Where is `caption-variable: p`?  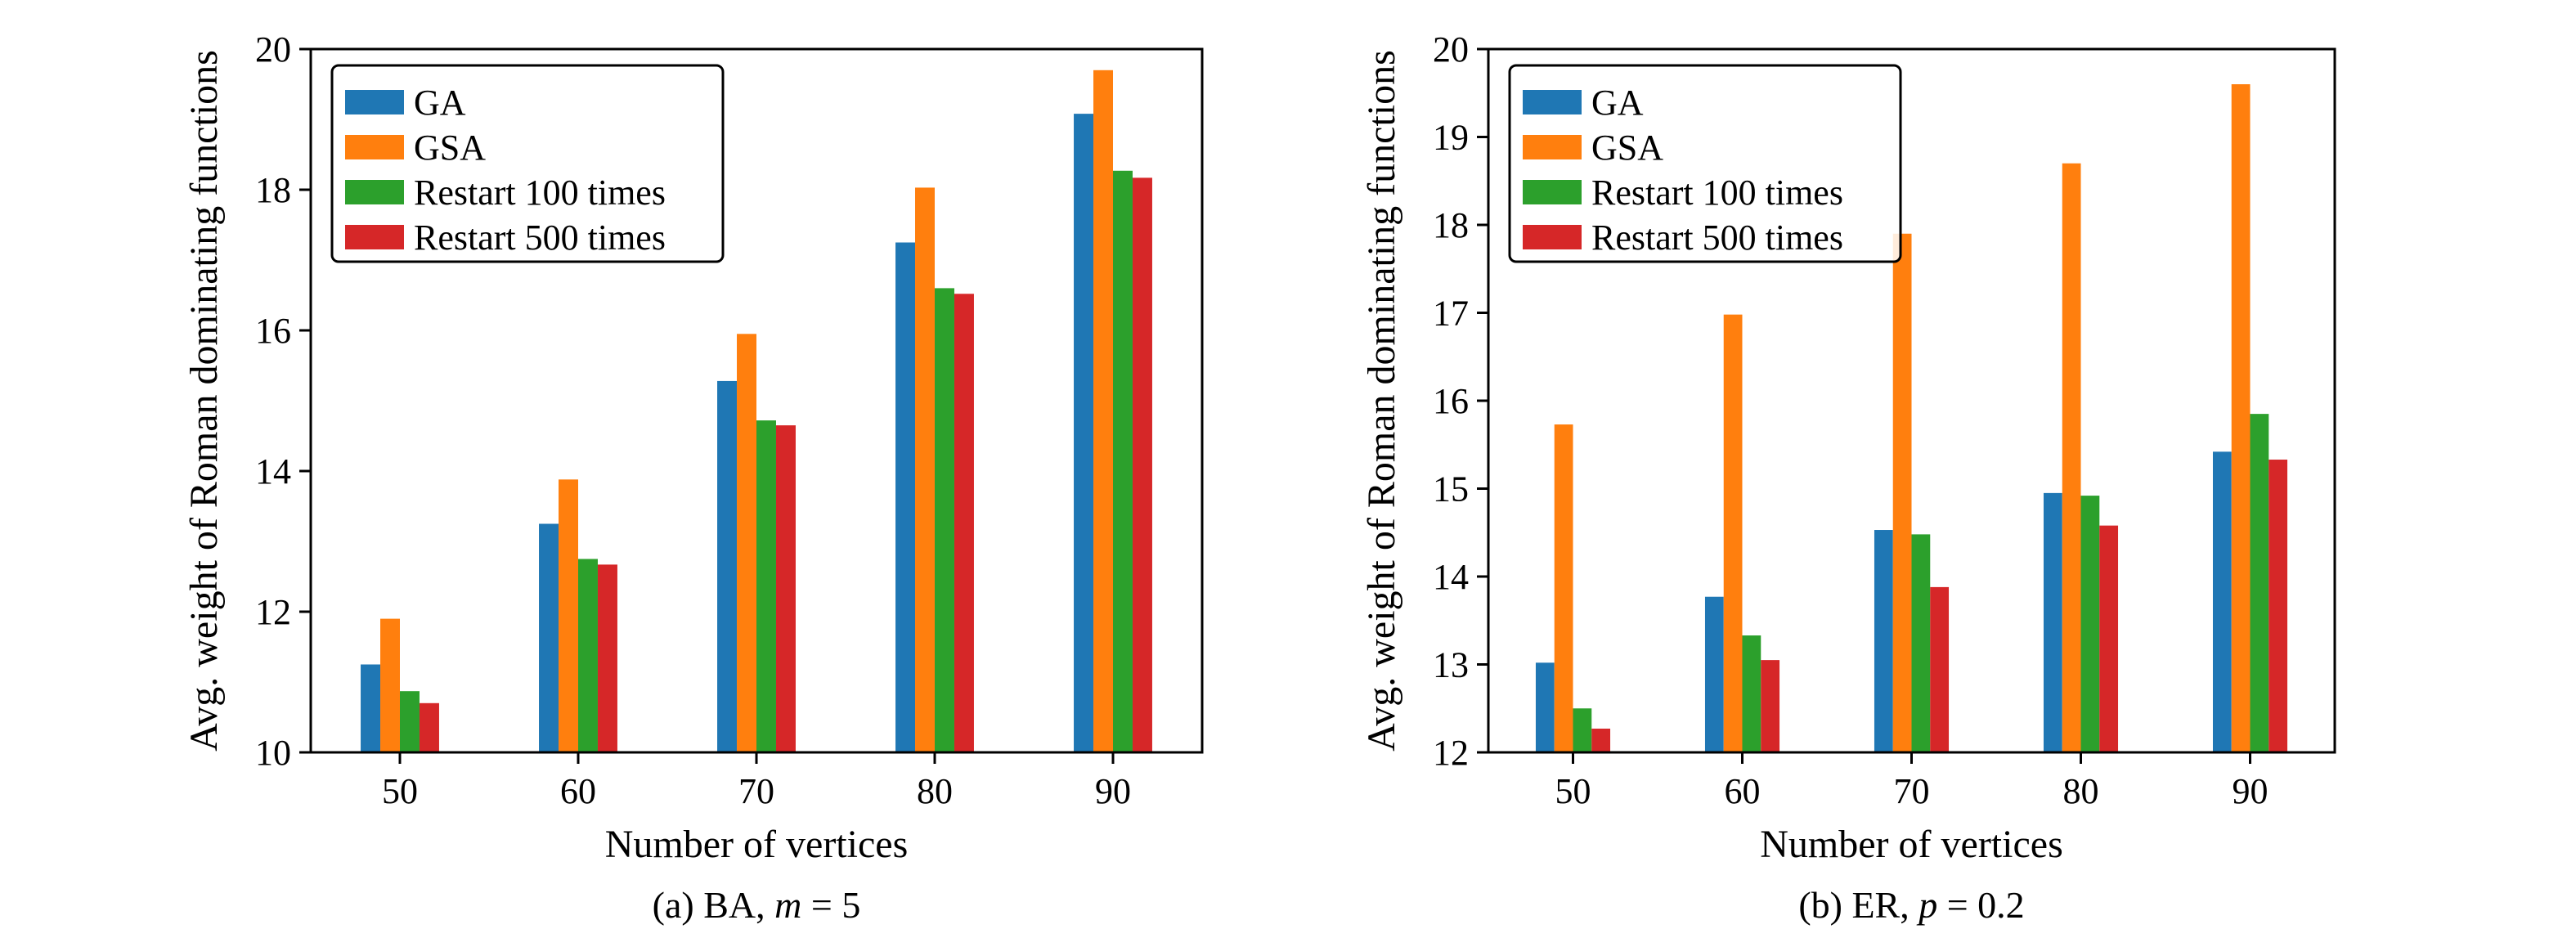 caption-variable: p is located at coordinates (1926, 905).